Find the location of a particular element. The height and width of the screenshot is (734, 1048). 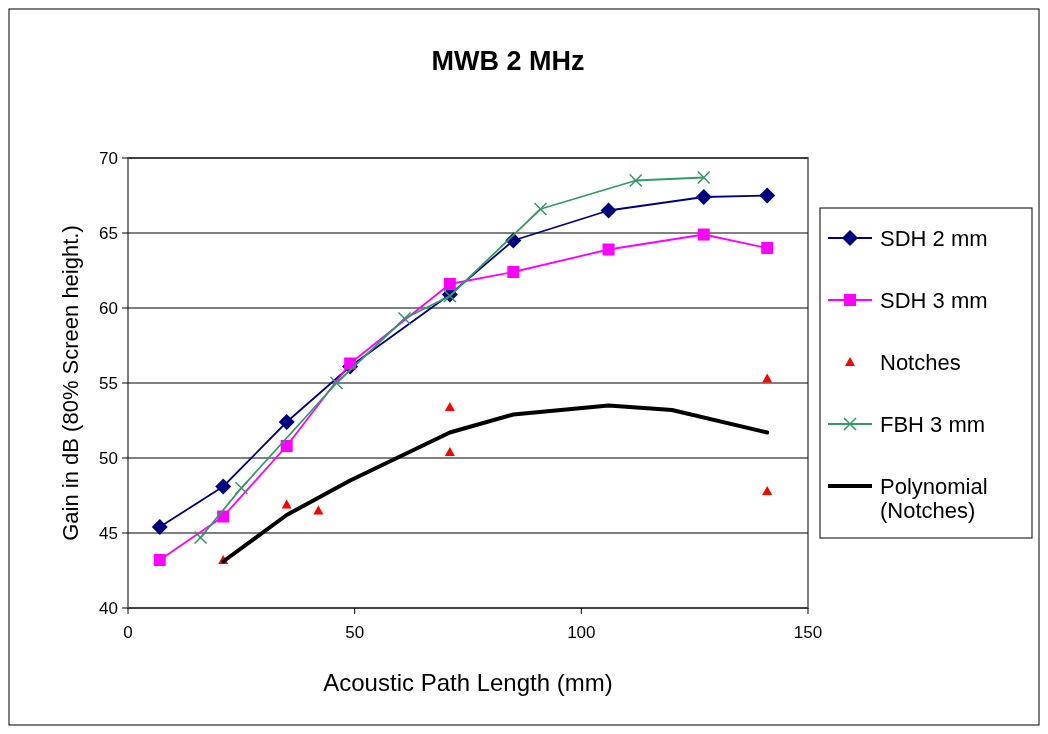

y-tick-label: 60 is located at coordinates (108, 308).